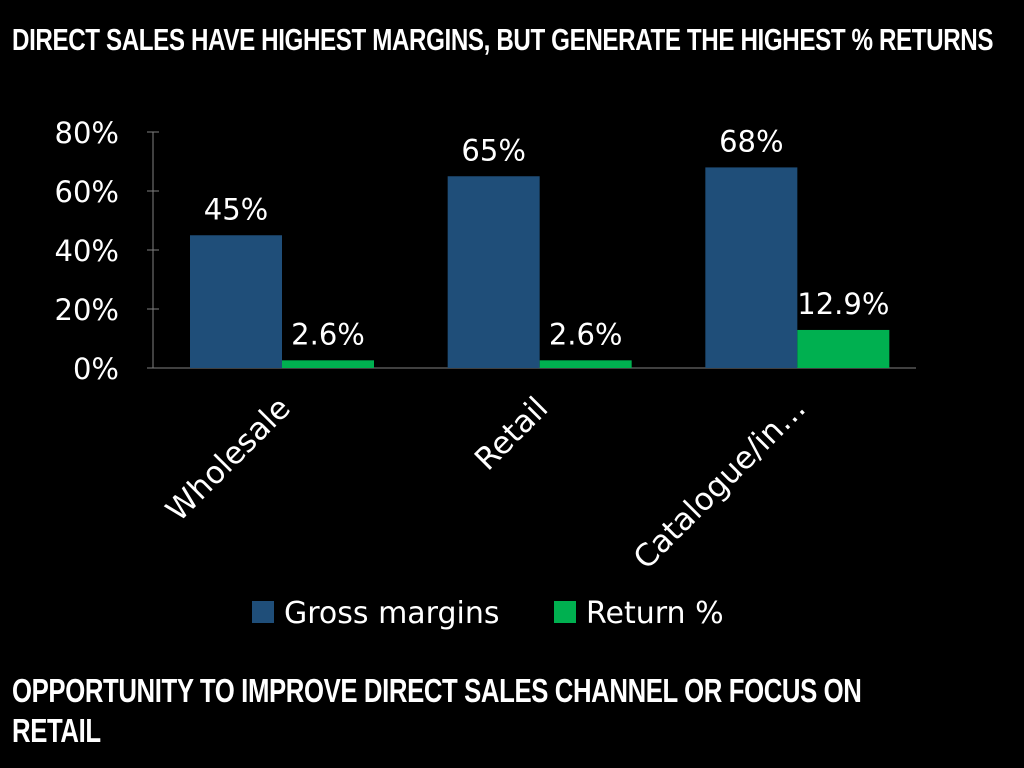  I want to click on y-tick-label: 40%, so click(87, 251).